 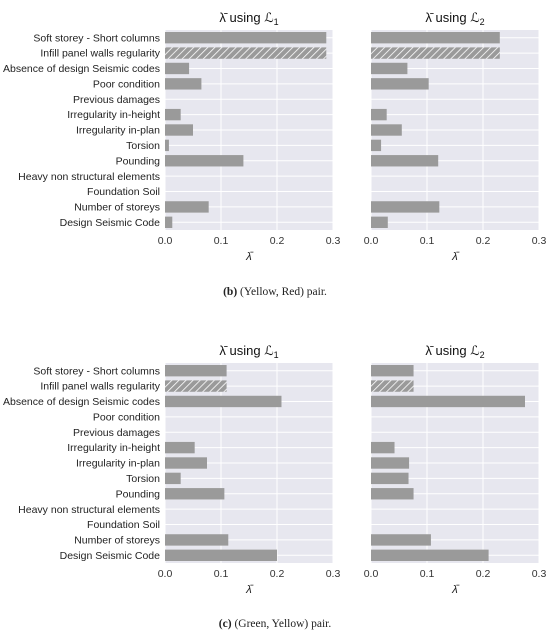 I want to click on caption-b-label: b, so click(x=230, y=292).